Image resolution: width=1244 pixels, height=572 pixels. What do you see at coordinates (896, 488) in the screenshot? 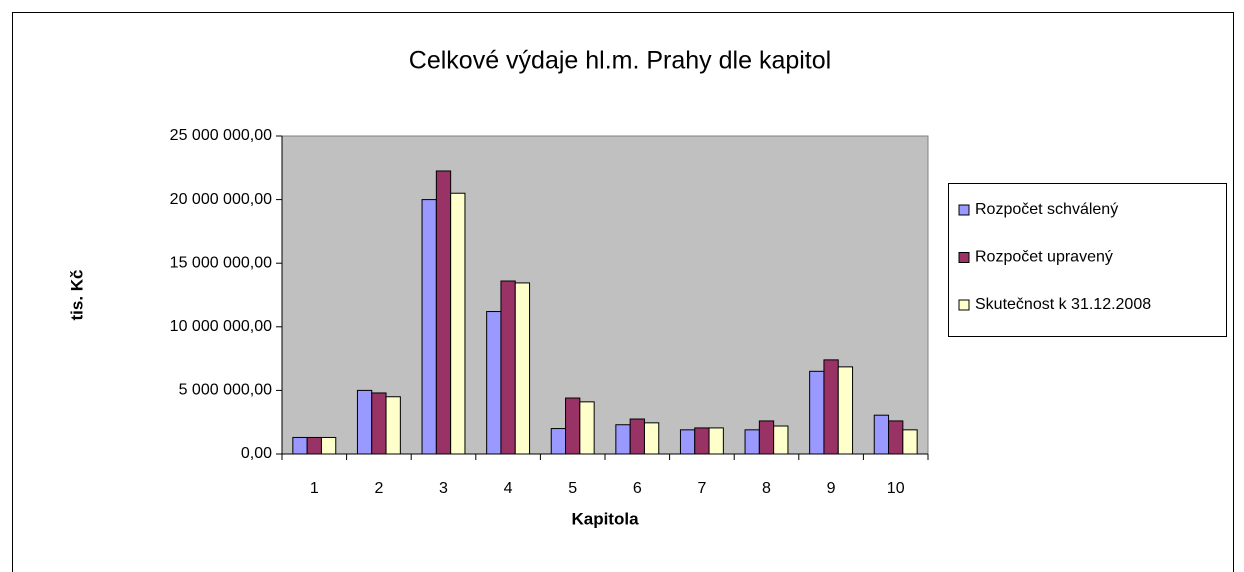
I see `x-tick-label: 10` at bounding box center [896, 488].